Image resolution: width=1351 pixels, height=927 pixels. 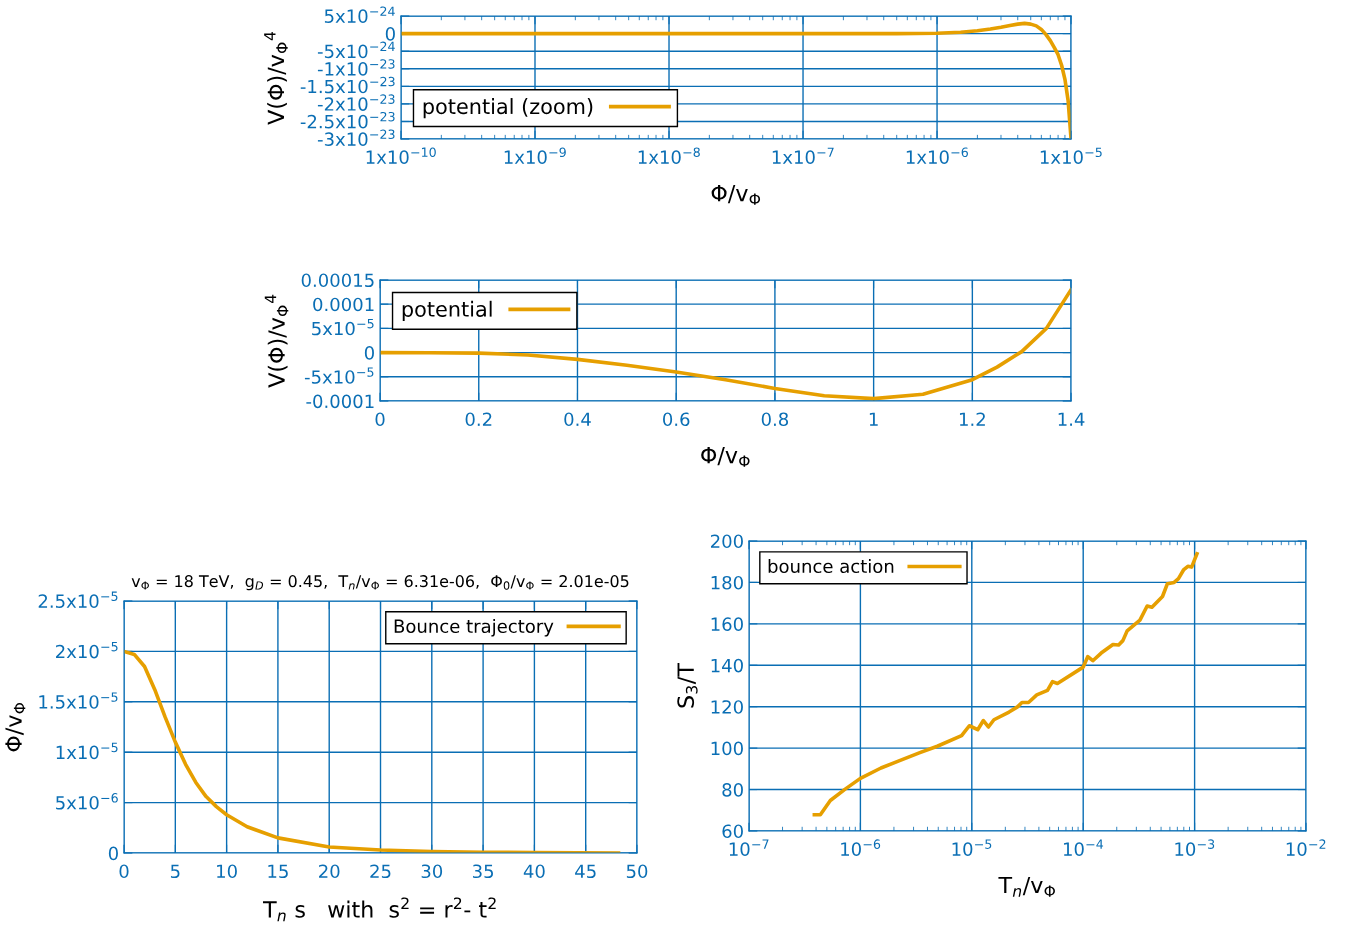 What do you see at coordinates (831, 566) in the screenshot?
I see `legend-label: bounce action` at bounding box center [831, 566].